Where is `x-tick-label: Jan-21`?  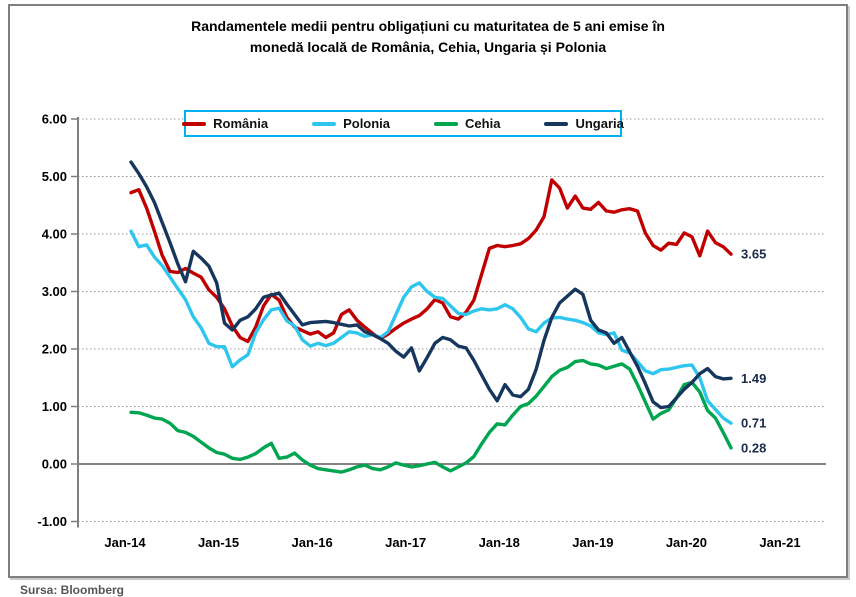
x-tick-label: Jan-21 is located at coordinates (779, 542).